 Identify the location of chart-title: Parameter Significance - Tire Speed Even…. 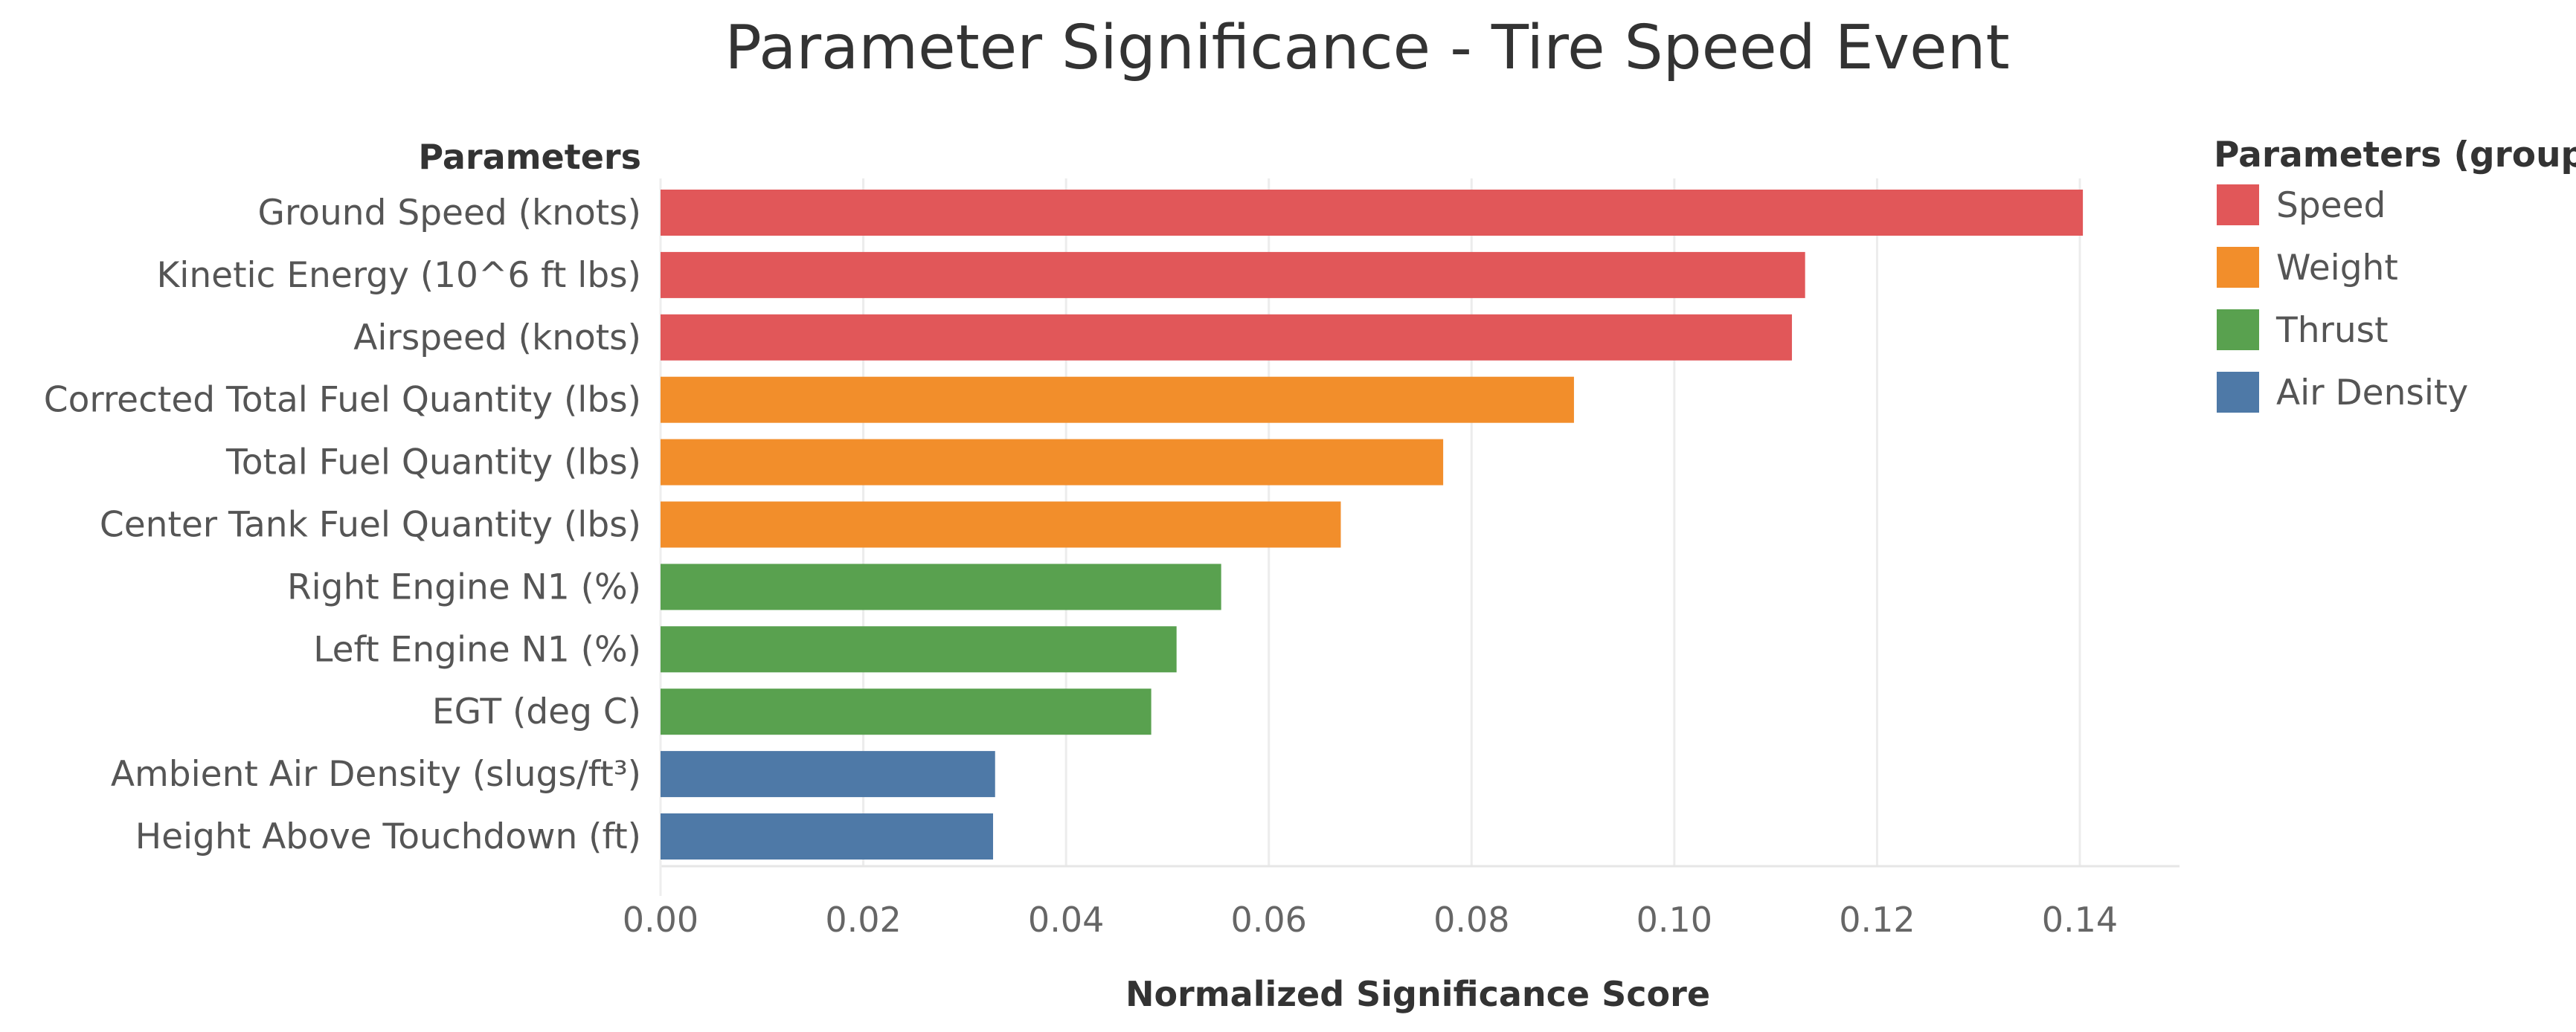
(1367, 48).